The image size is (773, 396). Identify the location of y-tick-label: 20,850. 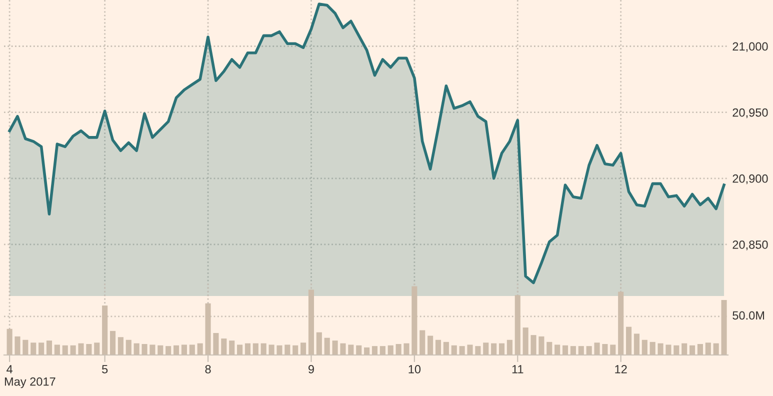
(750, 245).